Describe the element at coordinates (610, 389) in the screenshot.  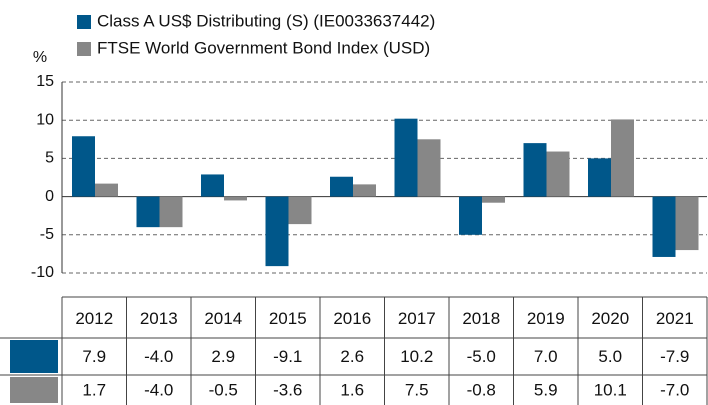
I see `table-value: 10.1` at that location.